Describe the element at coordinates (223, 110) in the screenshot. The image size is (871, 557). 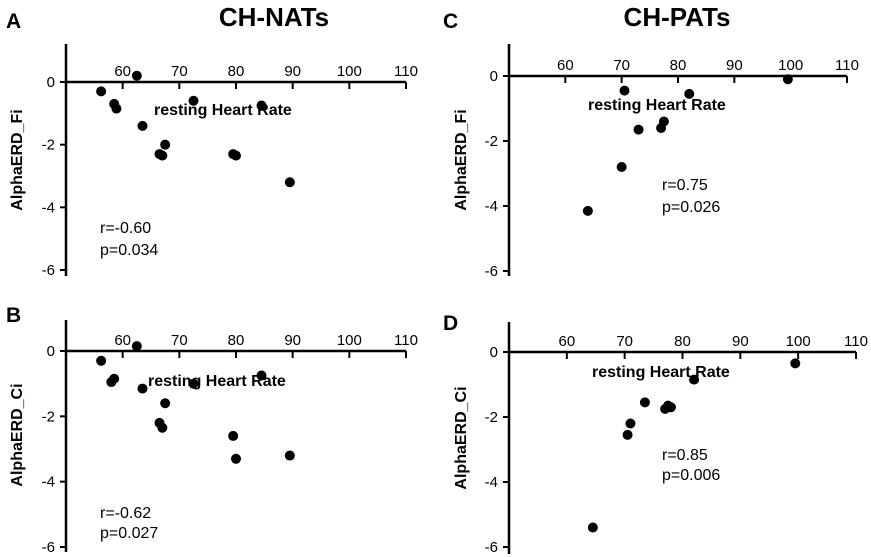
I see `x-axis-label-a: resting Heart Rate` at that location.